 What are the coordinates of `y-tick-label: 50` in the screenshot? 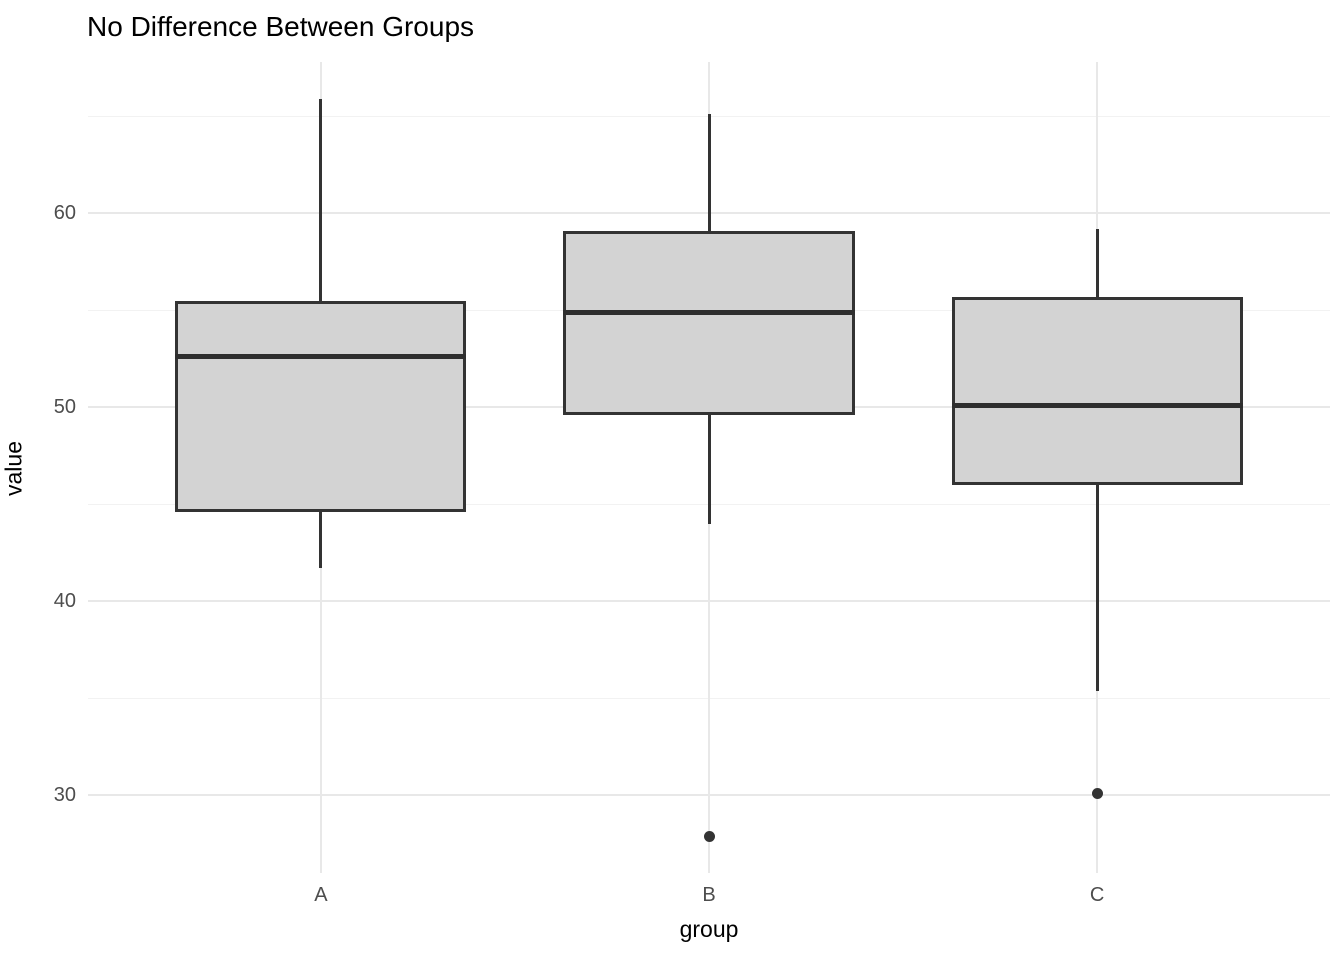 It's located at (64, 407).